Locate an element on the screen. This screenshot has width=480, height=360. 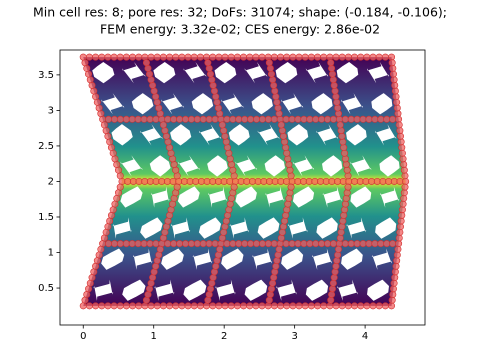
x-tick-label: 0 is located at coordinates (83, 336).